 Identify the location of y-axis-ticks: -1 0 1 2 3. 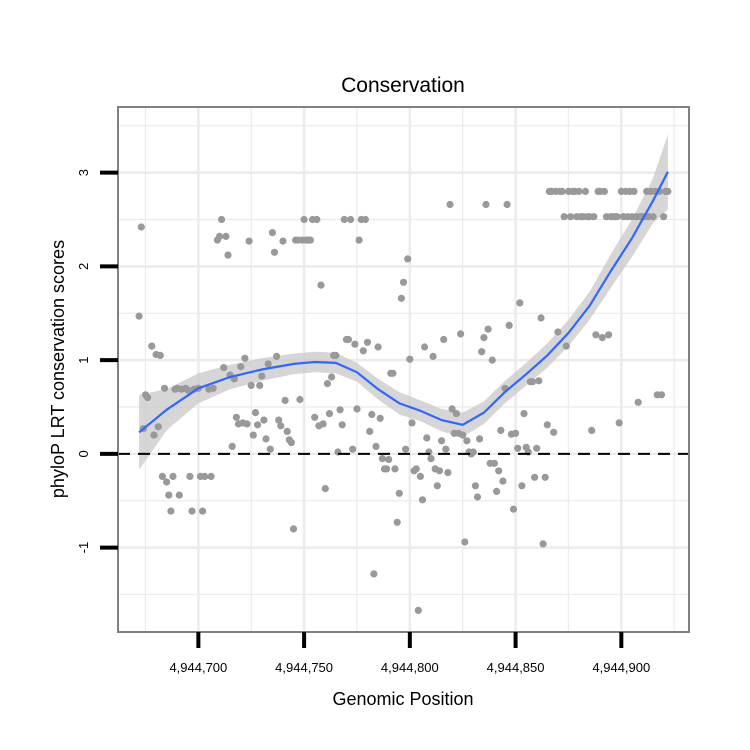
(97, 361).